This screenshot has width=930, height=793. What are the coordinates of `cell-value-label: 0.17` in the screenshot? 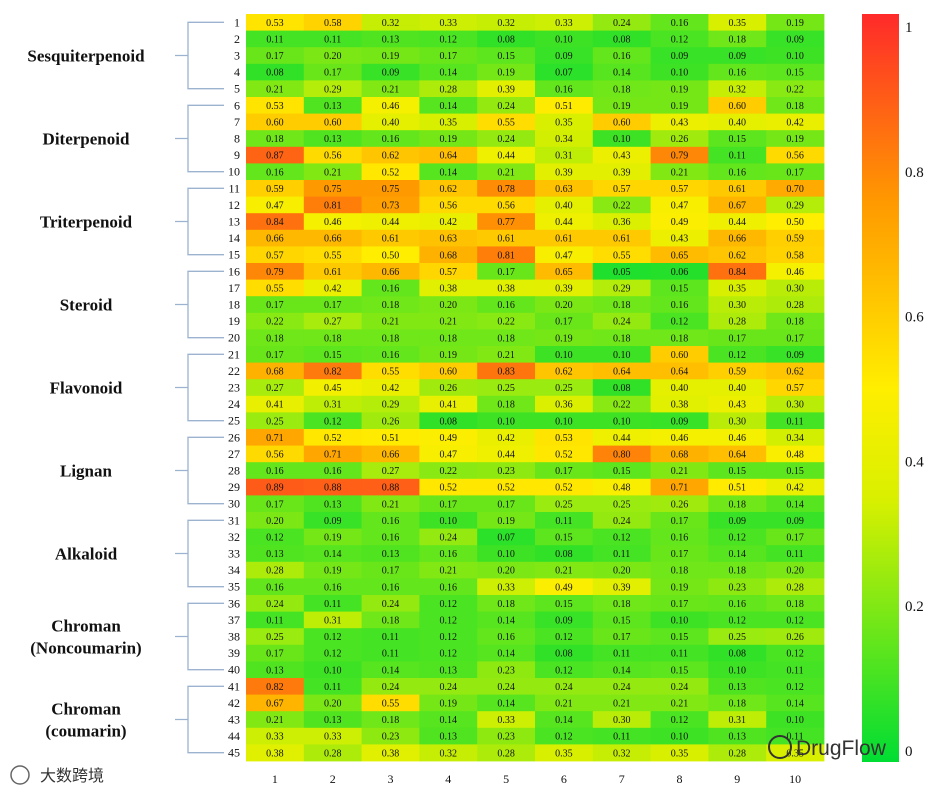 It's located at (391, 571).